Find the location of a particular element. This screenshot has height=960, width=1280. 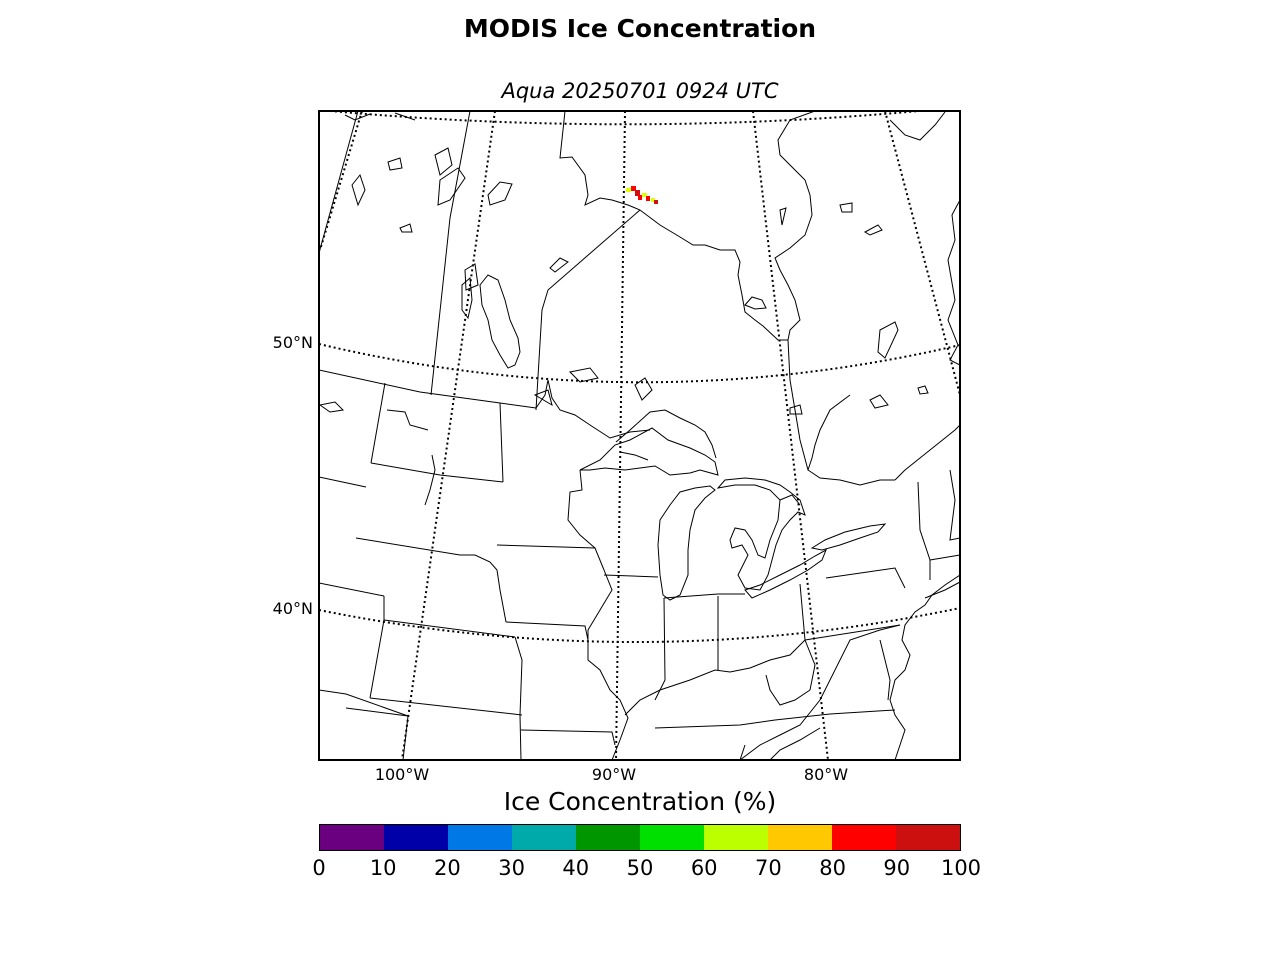

border-us-canada-west is located at coordinates (428, 389).